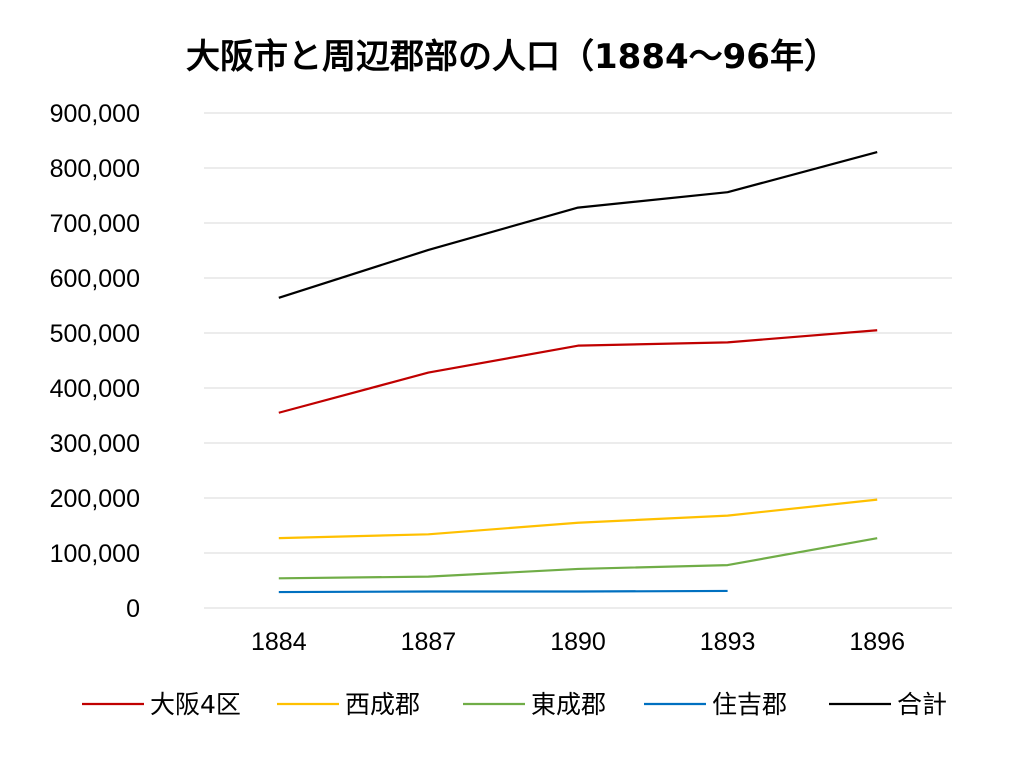 The height and width of the screenshot is (760, 1024). What do you see at coordinates (95, 444) in the screenshot?
I see `y-tick-label: 300,000` at bounding box center [95, 444].